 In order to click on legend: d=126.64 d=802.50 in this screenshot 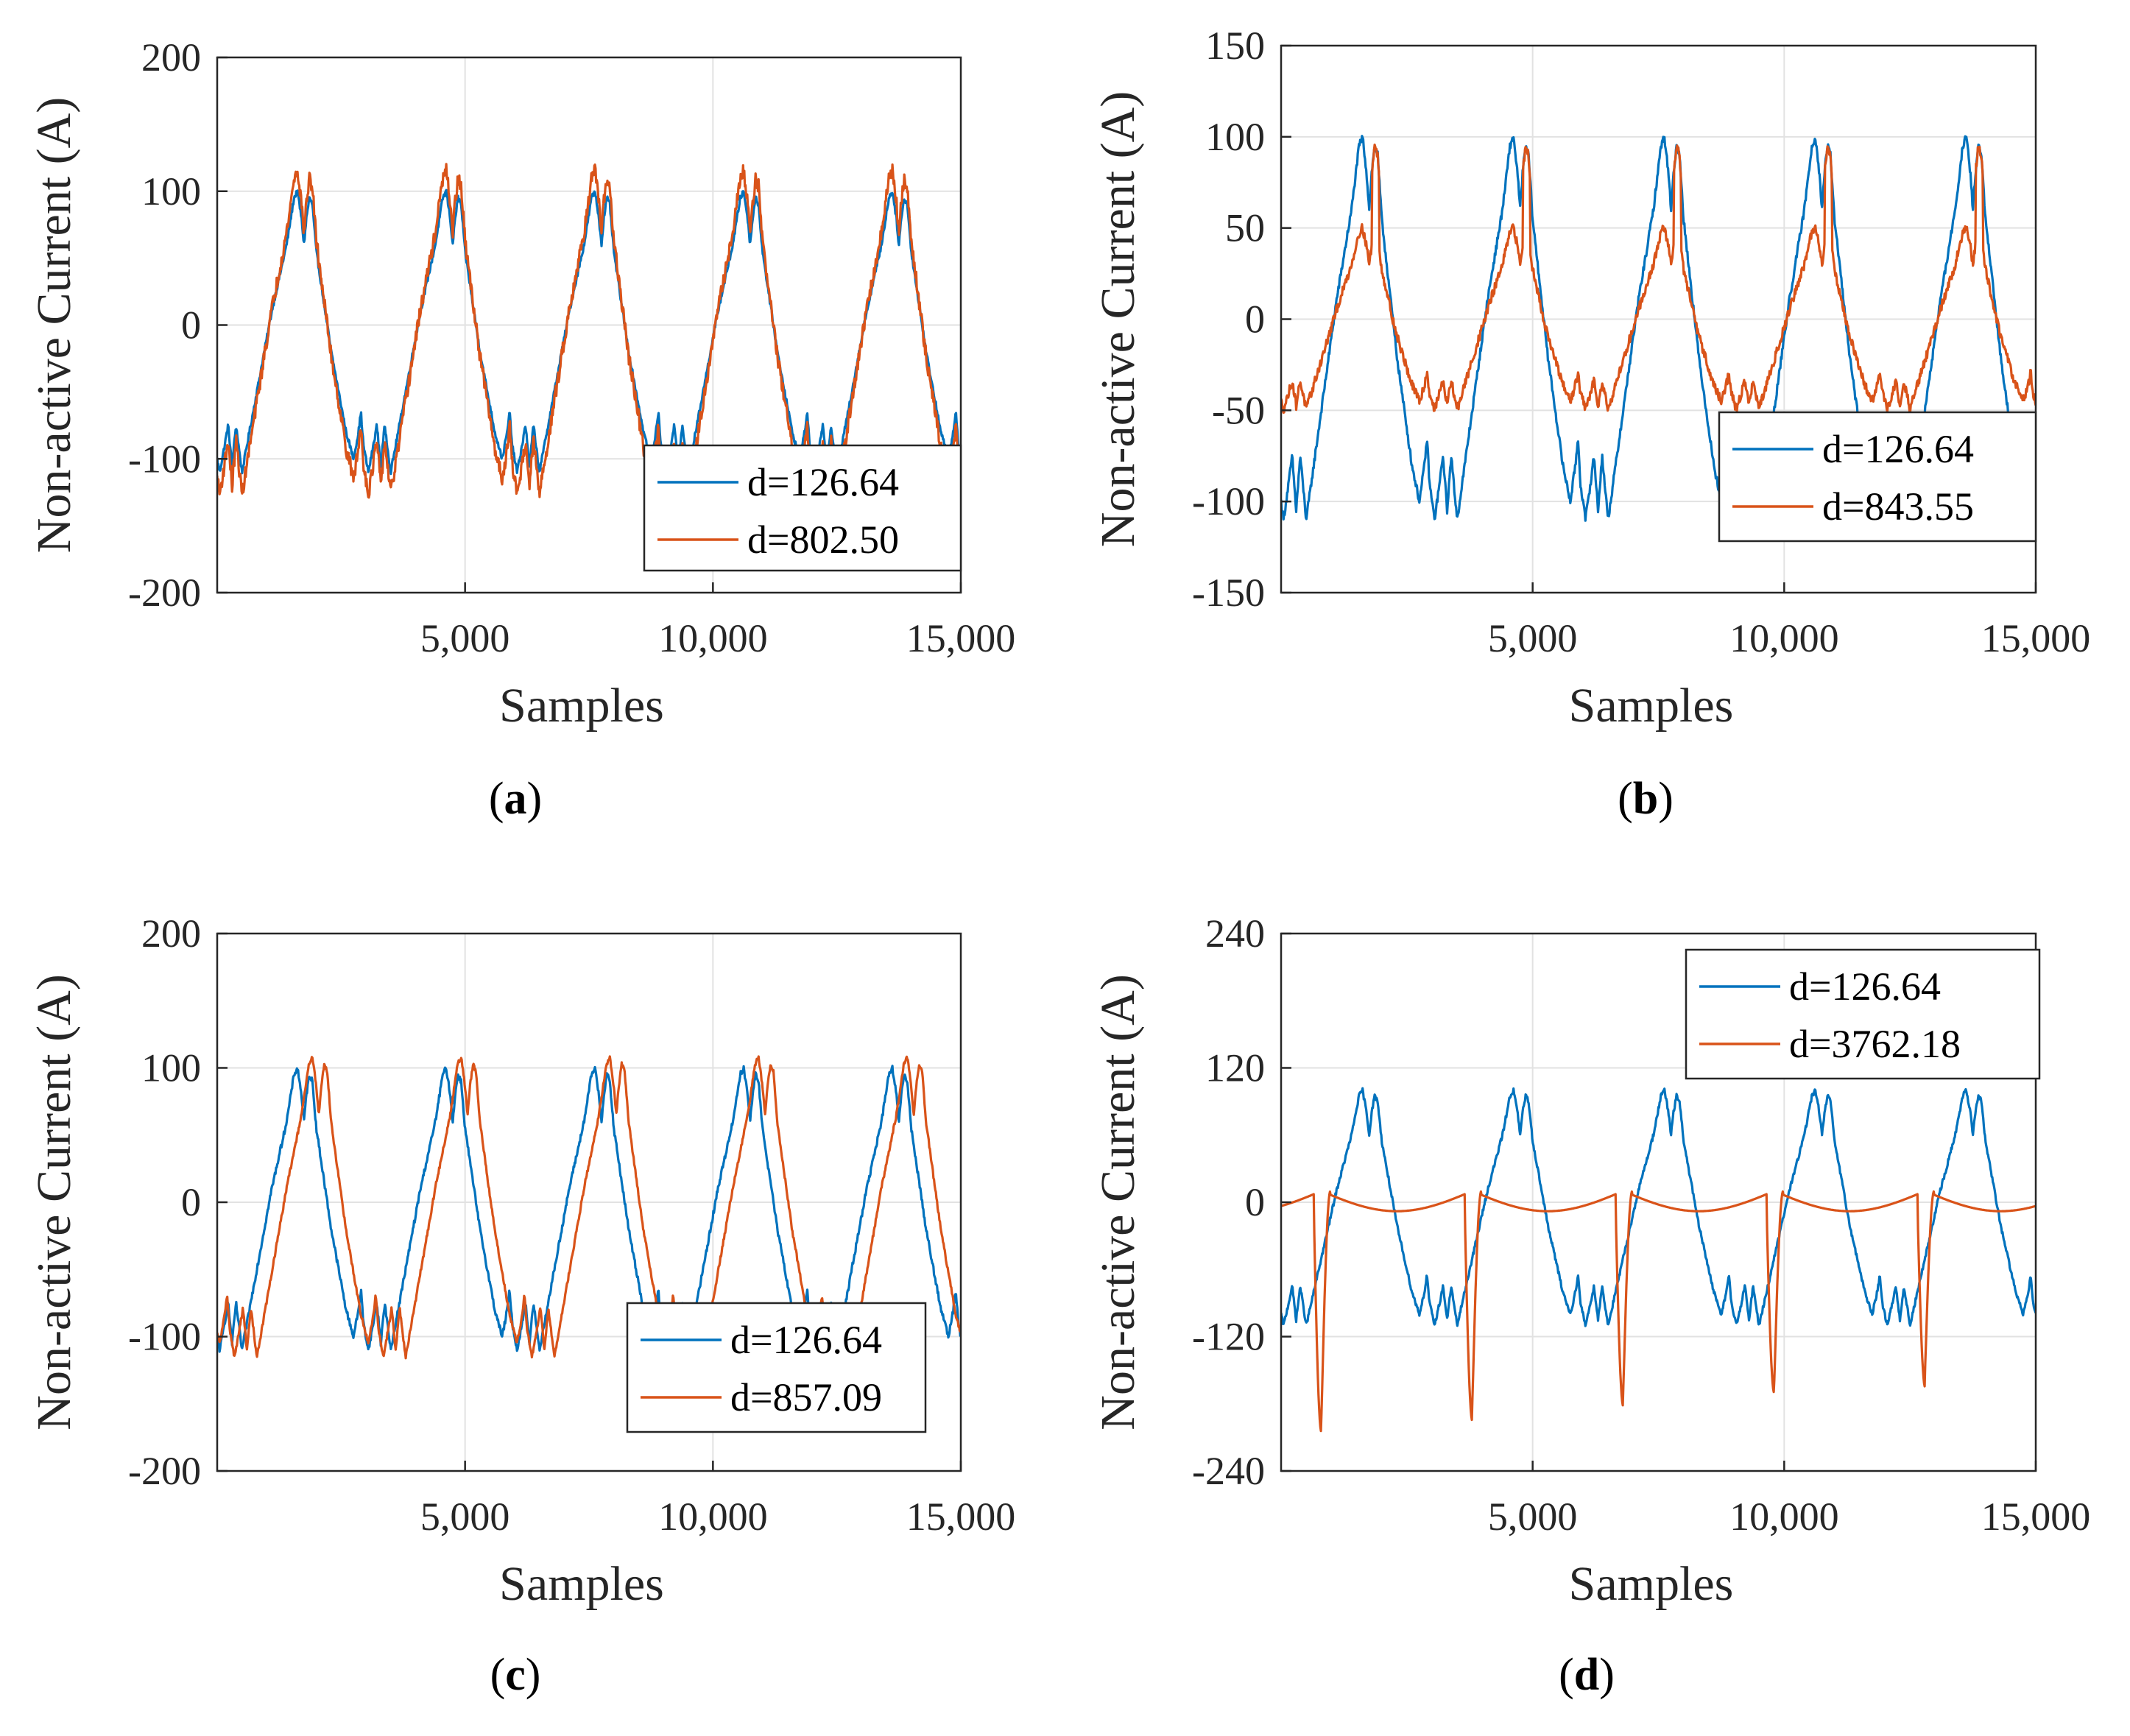, I will do `click(802, 508)`.